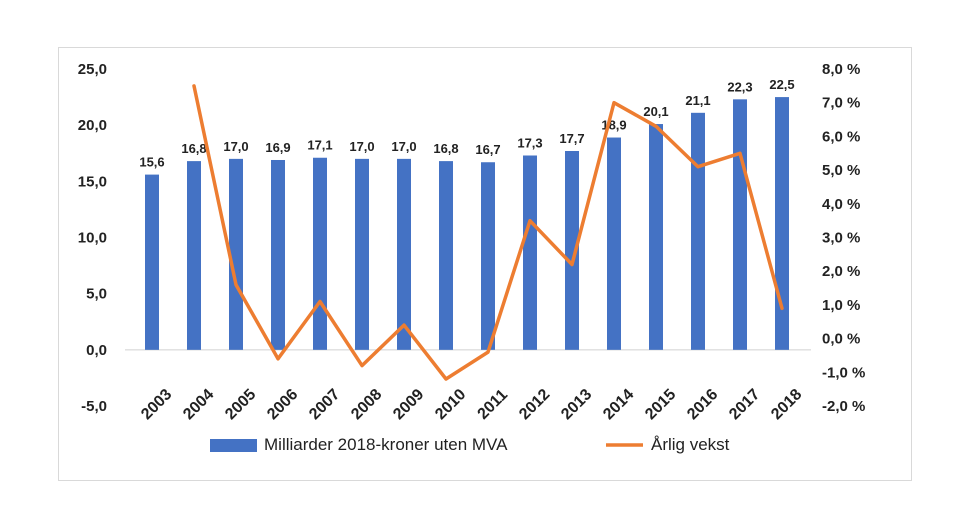 Image resolution: width=960 pixels, height=528 pixels. I want to click on y-left-tick-label: 10,0, so click(92, 238).